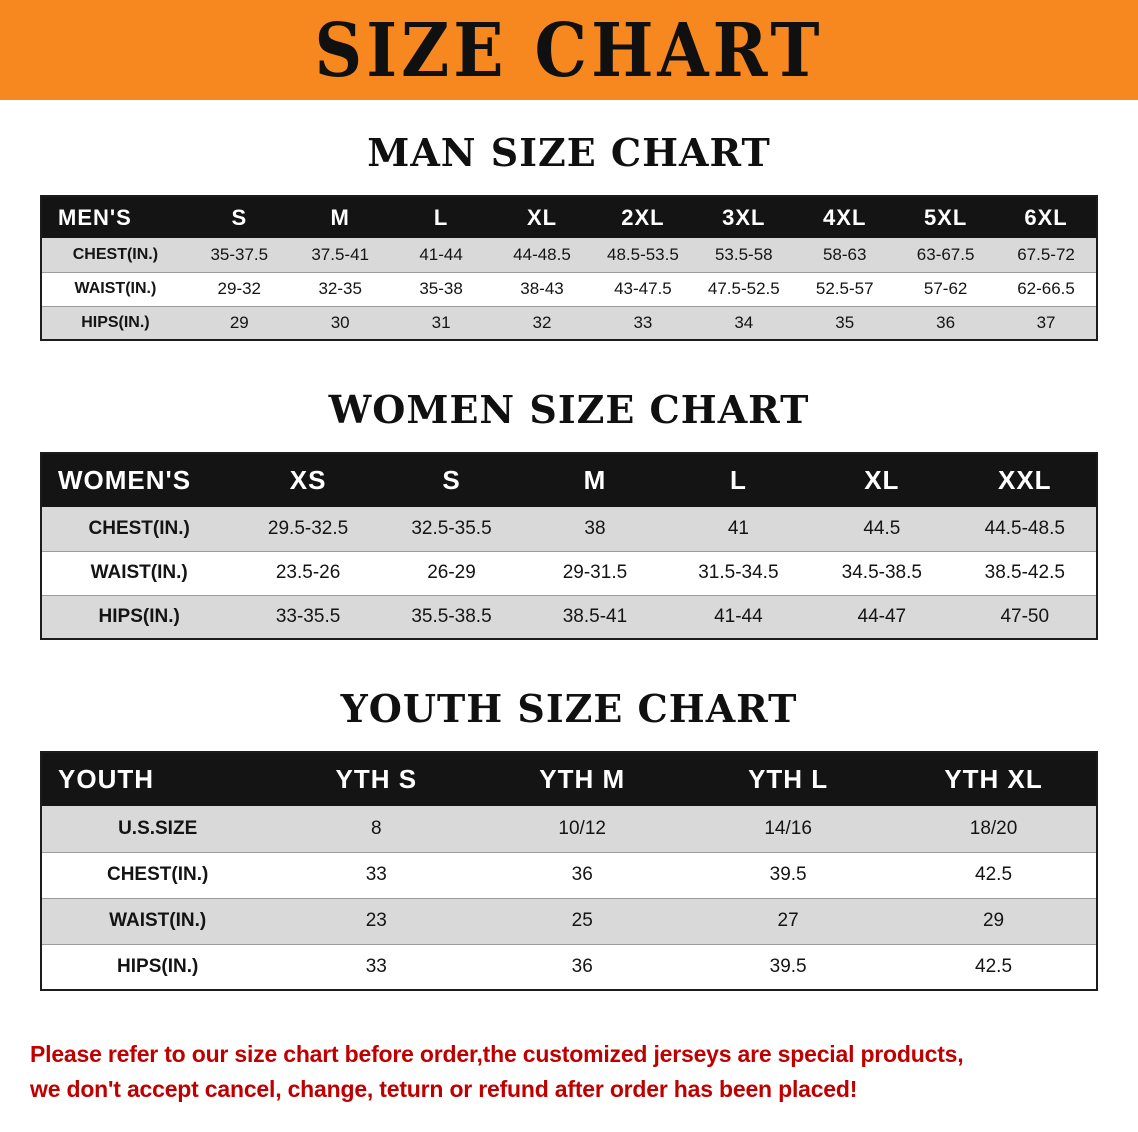  I want to click on table-row: U.S.SIZE 8 10/12 14/16 18/20, so click(569, 829).